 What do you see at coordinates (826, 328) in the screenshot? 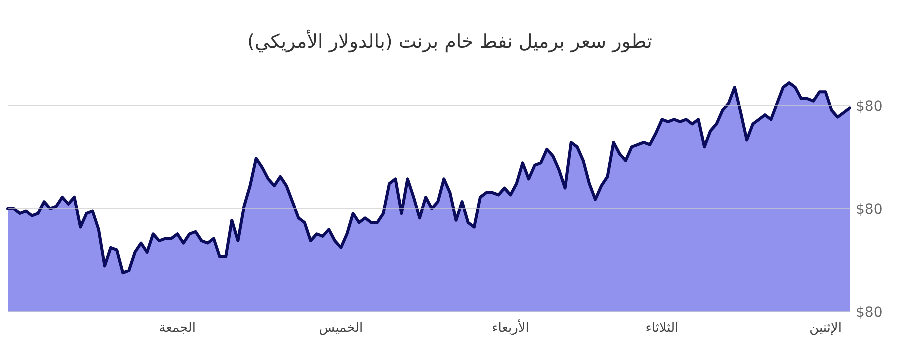
I see `x-tick-label: الإثنين` at bounding box center [826, 328].